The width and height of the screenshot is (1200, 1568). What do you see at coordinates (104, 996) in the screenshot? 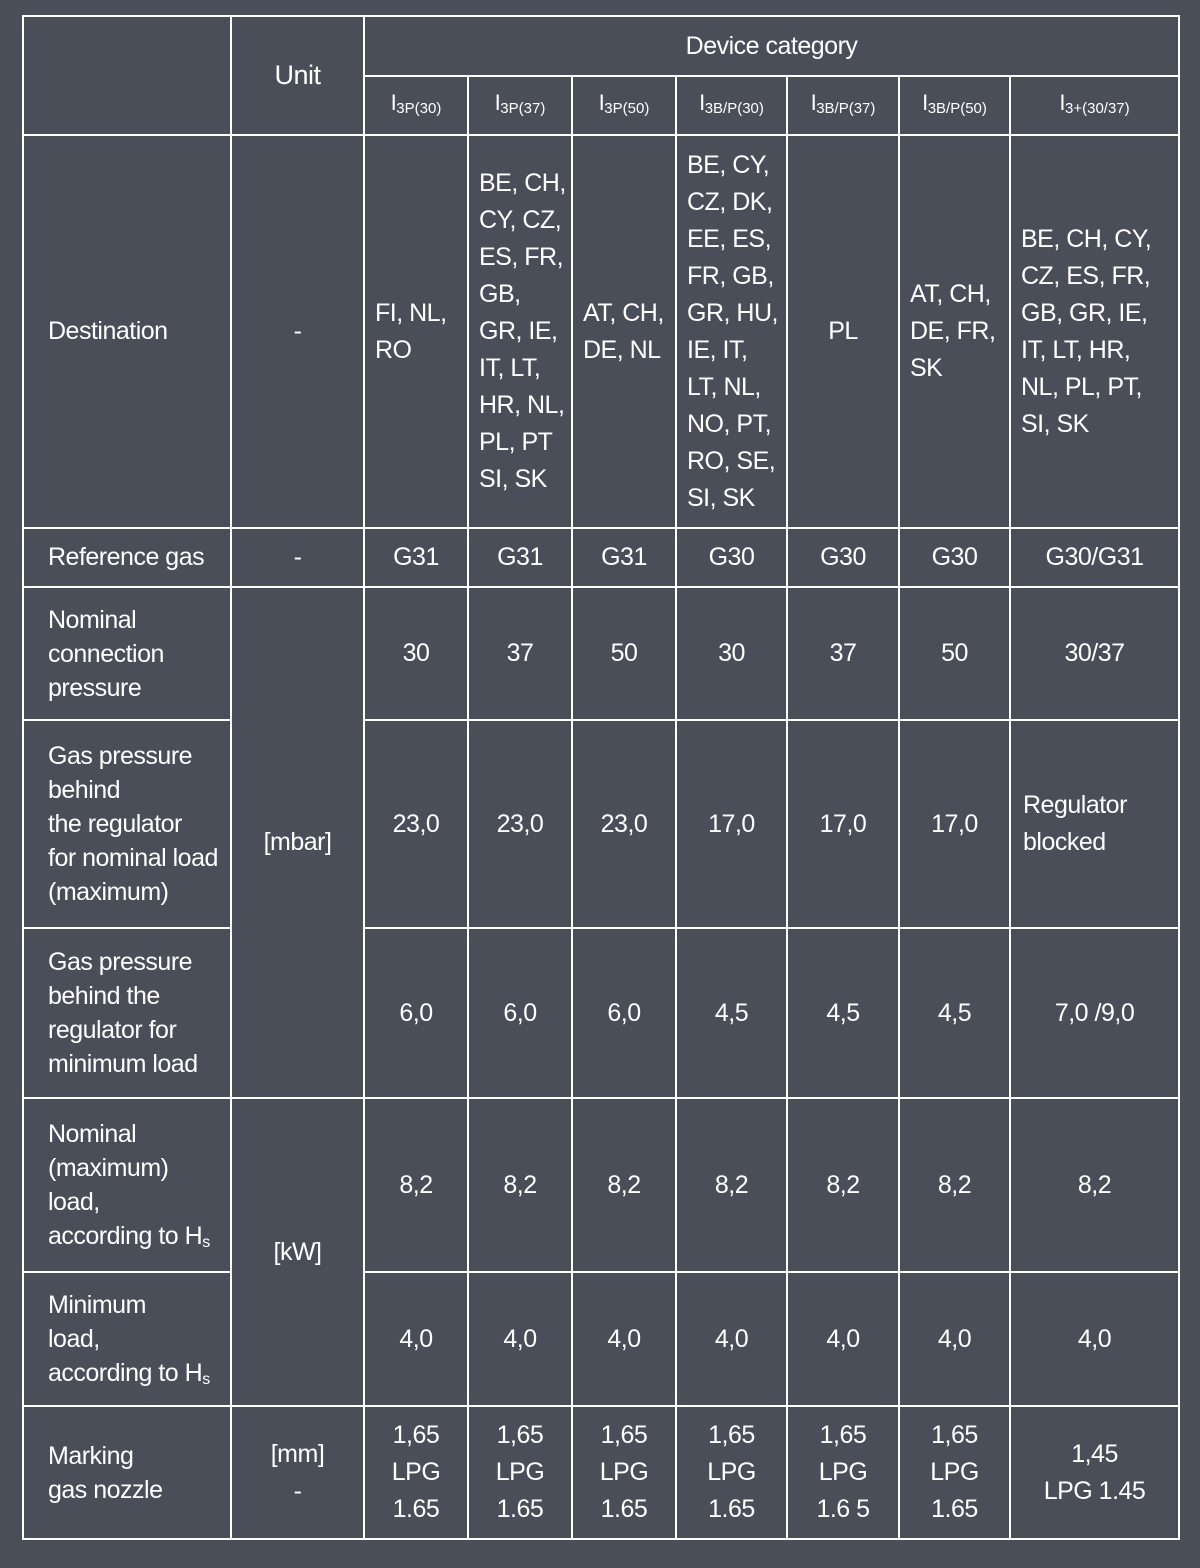
I see `pml-label-line: behind the` at bounding box center [104, 996].